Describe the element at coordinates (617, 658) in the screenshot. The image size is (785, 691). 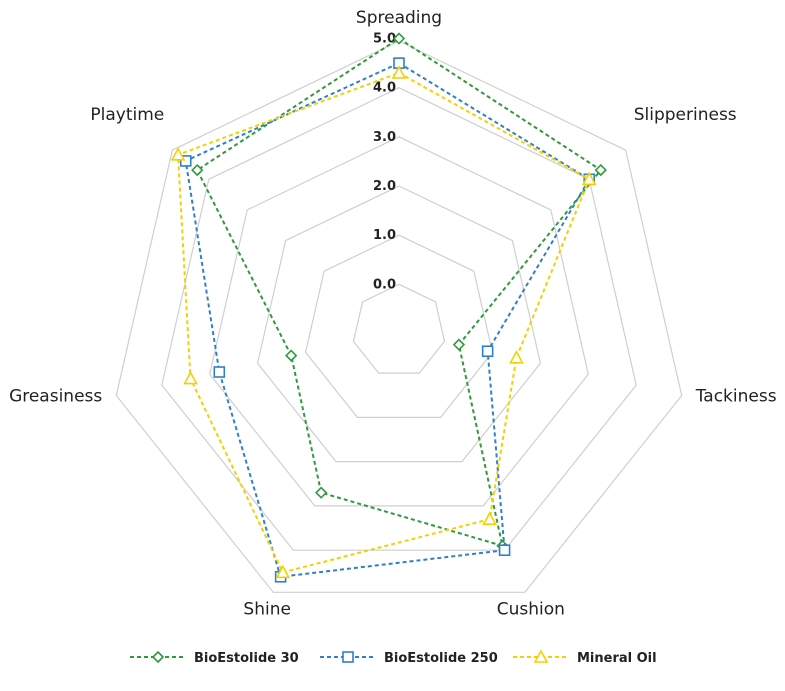
I see `legend-label: Mineral Oil` at that location.